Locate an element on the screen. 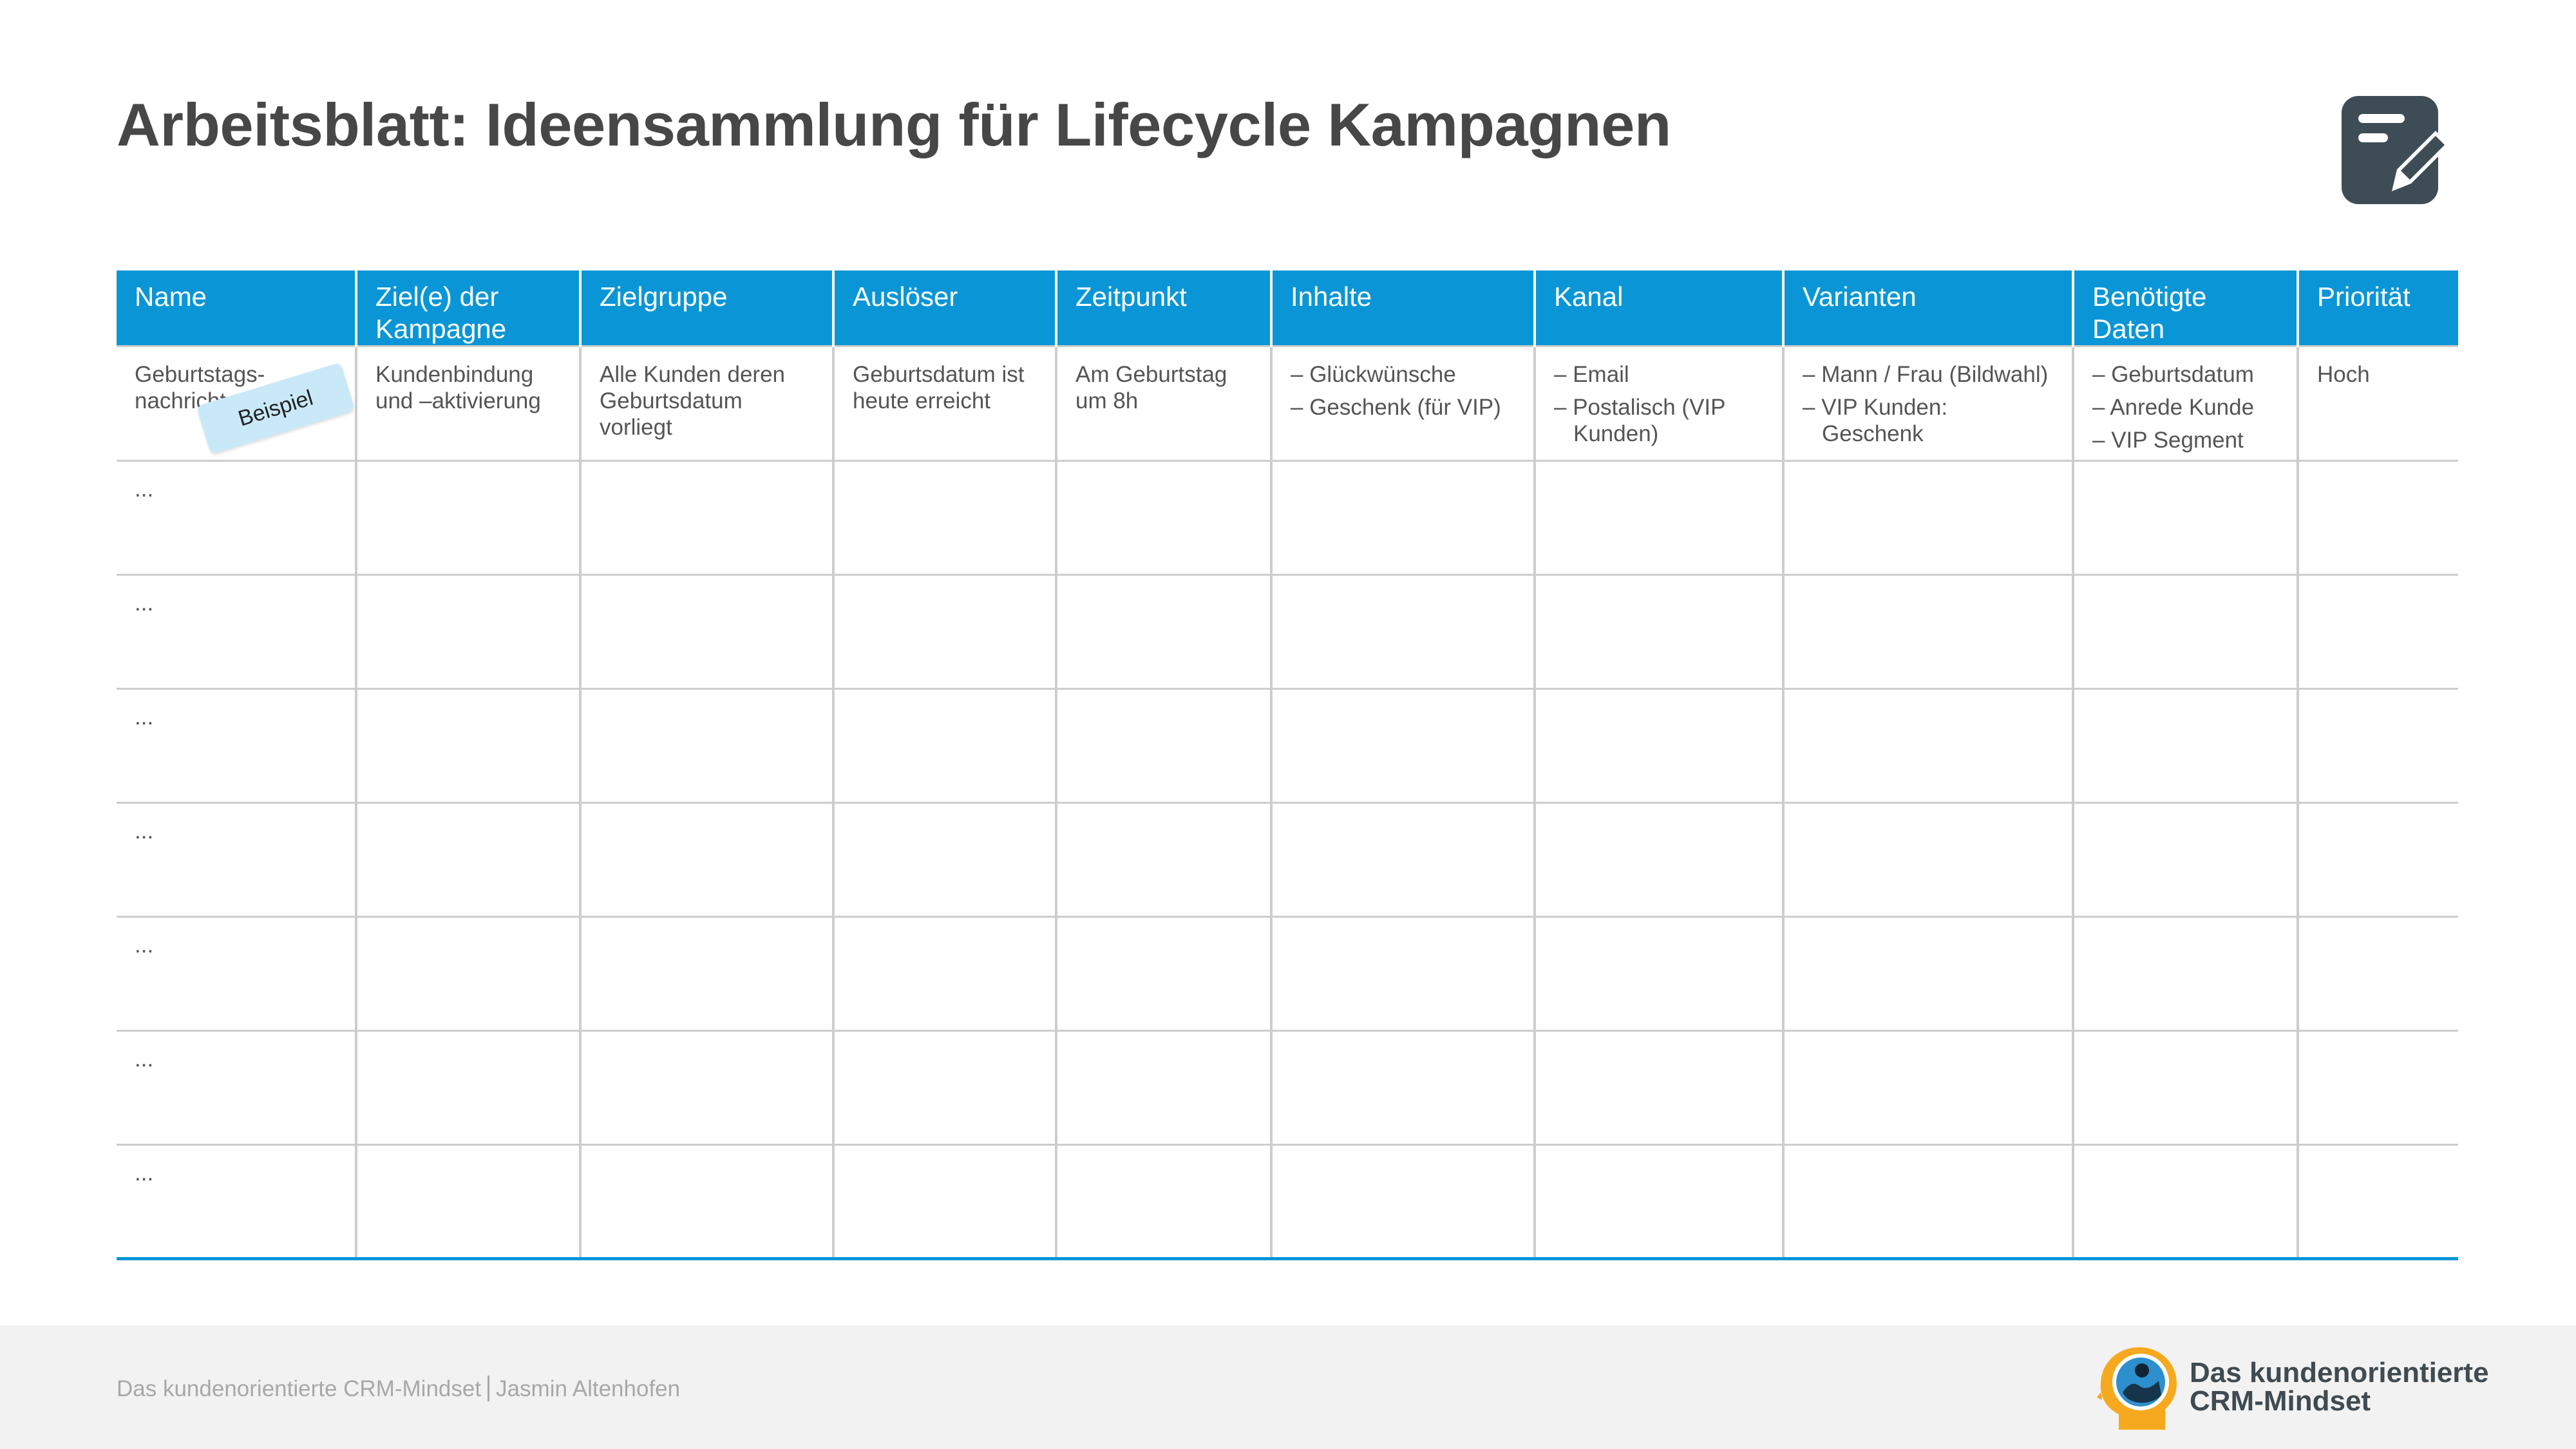 The image size is (2576, 1449). bullet-item: – Postalisch (VIP Kunden) is located at coordinates (1640, 420).